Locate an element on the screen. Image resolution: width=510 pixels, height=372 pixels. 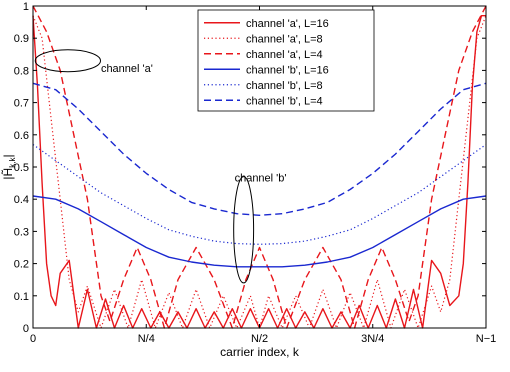
y-tick-label: 0.3 is located at coordinates (21, 232).